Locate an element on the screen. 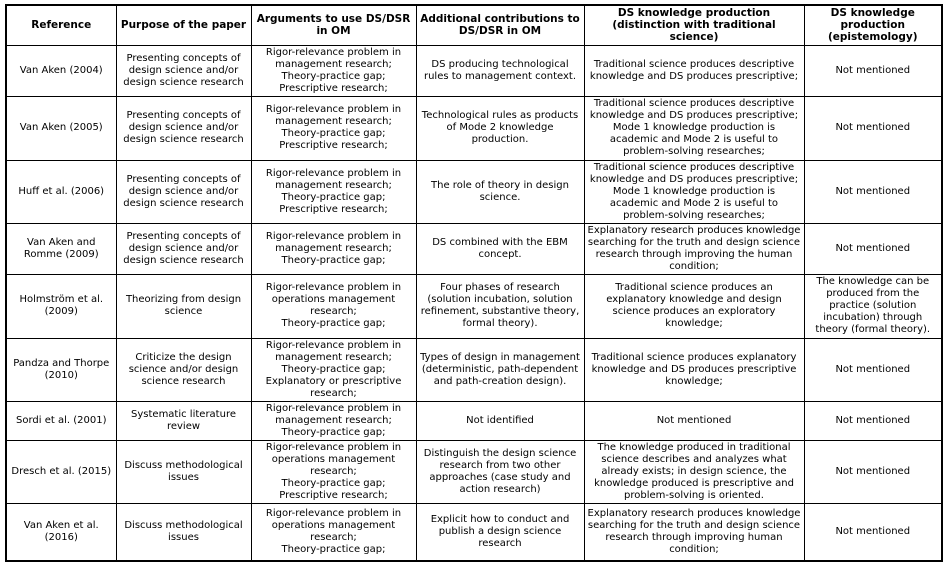 This screenshot has height=562, width=946. cell-reference: Pandza and Thorpe (2010) is located at coordinates (61, 369).